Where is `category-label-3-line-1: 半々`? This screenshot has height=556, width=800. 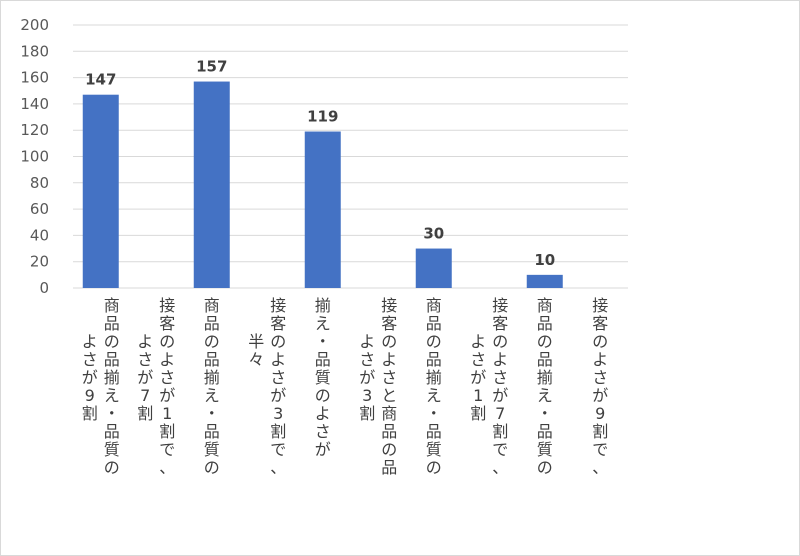
category-label-3-line-1: 半々 is located at coordinates (256, 350).